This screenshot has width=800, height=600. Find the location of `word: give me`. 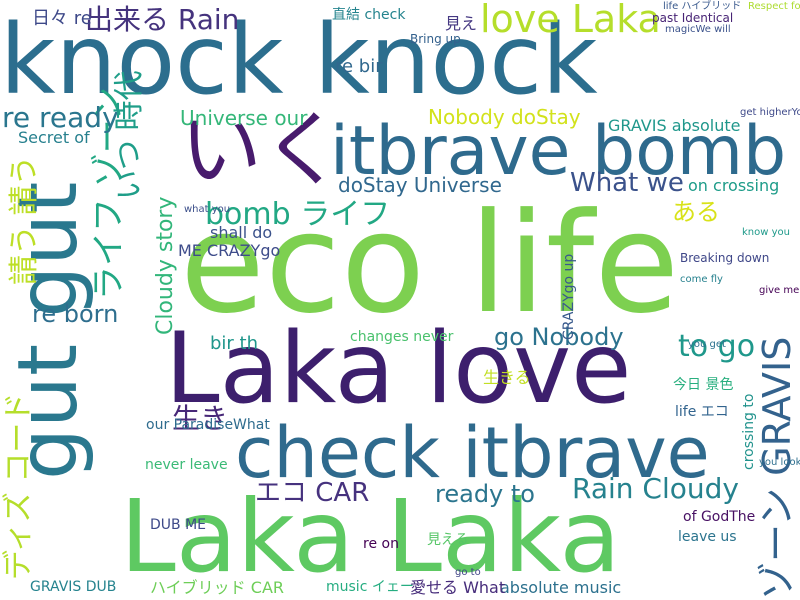

word: give me is located at coordinates (779, 290).